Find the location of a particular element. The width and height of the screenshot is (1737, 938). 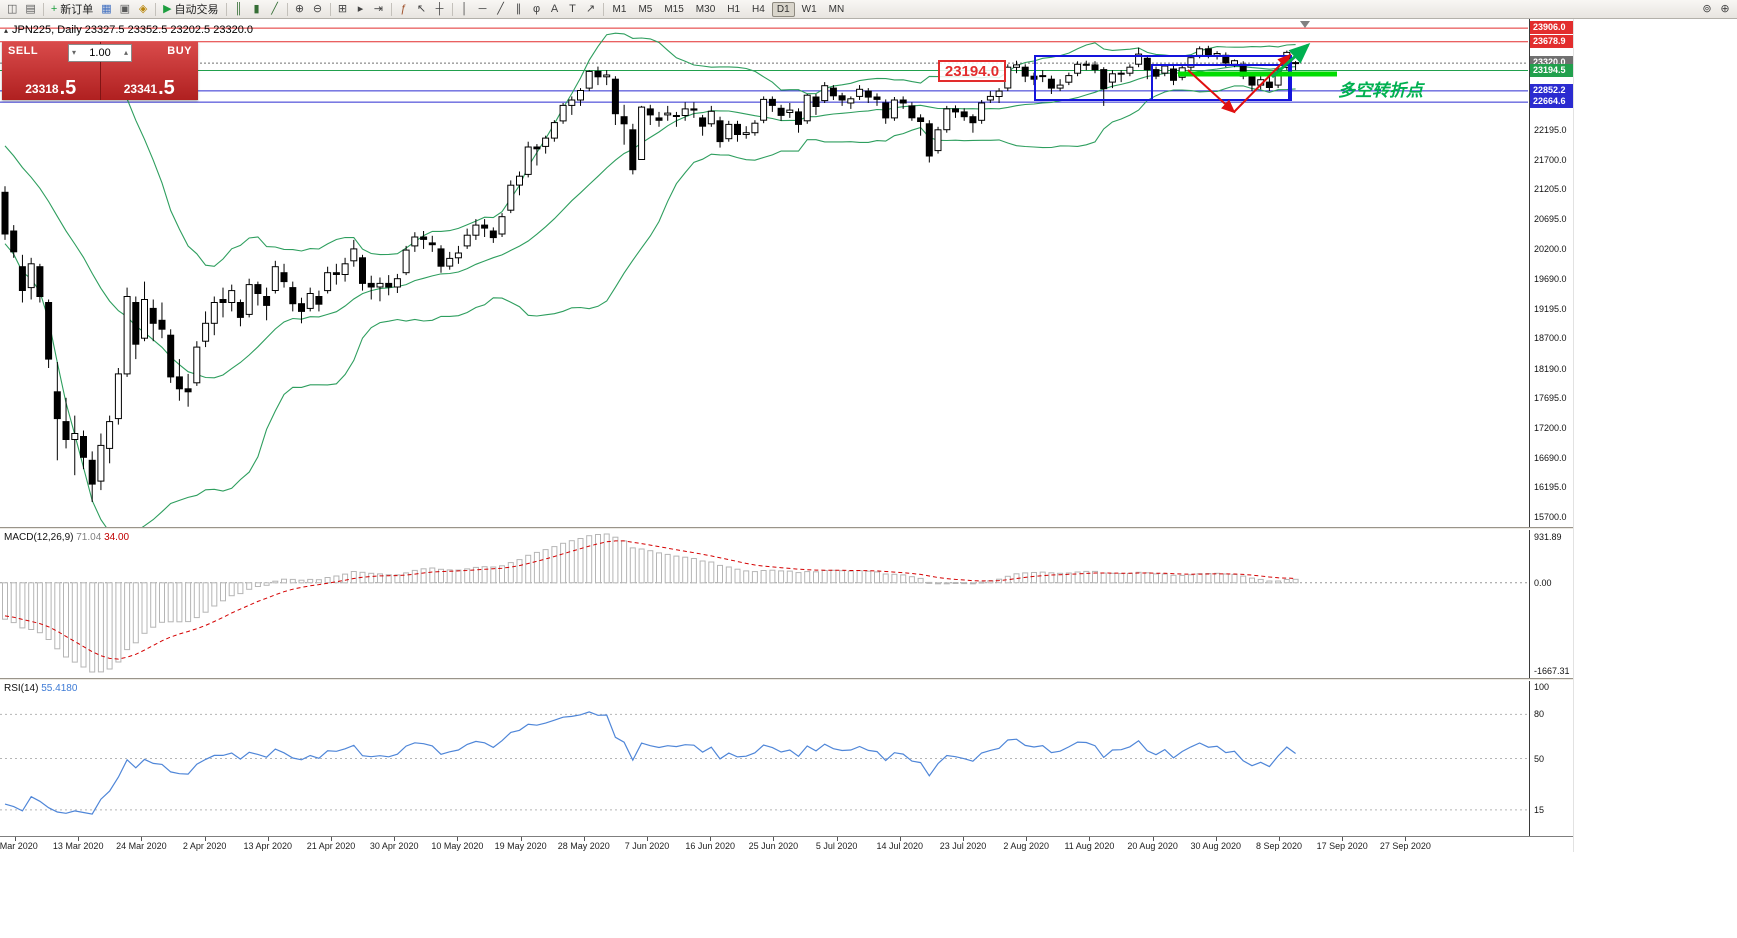

date-label: 14 Jul 2020 is located at coordinates (900, 846).